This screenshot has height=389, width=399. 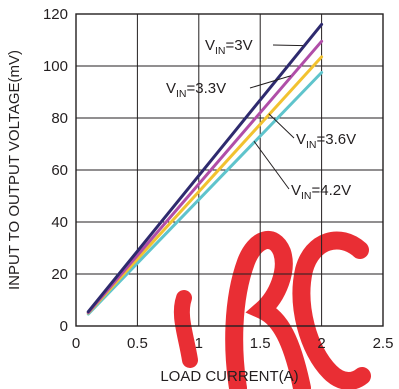 What do you see at coordinates (59, 118) in the screenshot?
I see `y-tick-label: 80` at bounding box center [59, 118].